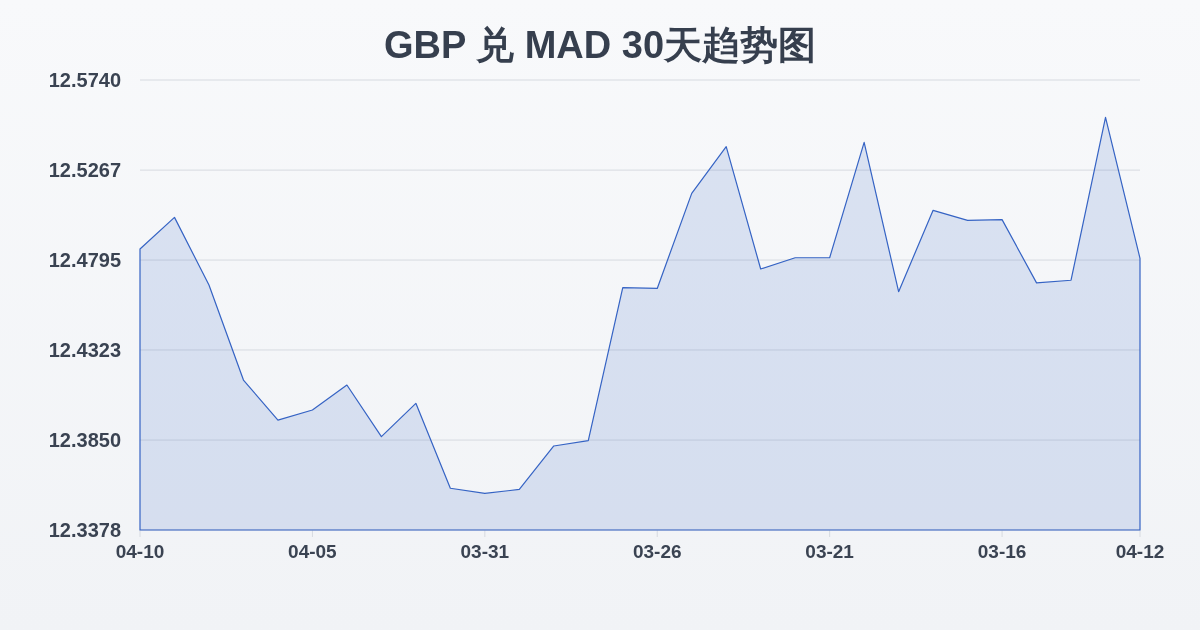 The height and width of the screenshot is (630, 1200). Describe the element at coordinates (600, 45) in the screenshot. I see `title: GBP 兑 MAD 30天趋势图` at that location.